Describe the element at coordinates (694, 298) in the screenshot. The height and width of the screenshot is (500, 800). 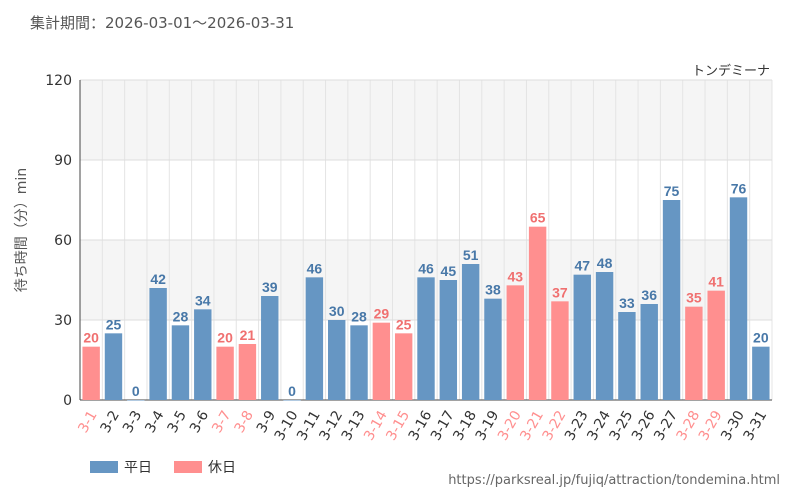
I see `bar-value-label: 35` at that location.